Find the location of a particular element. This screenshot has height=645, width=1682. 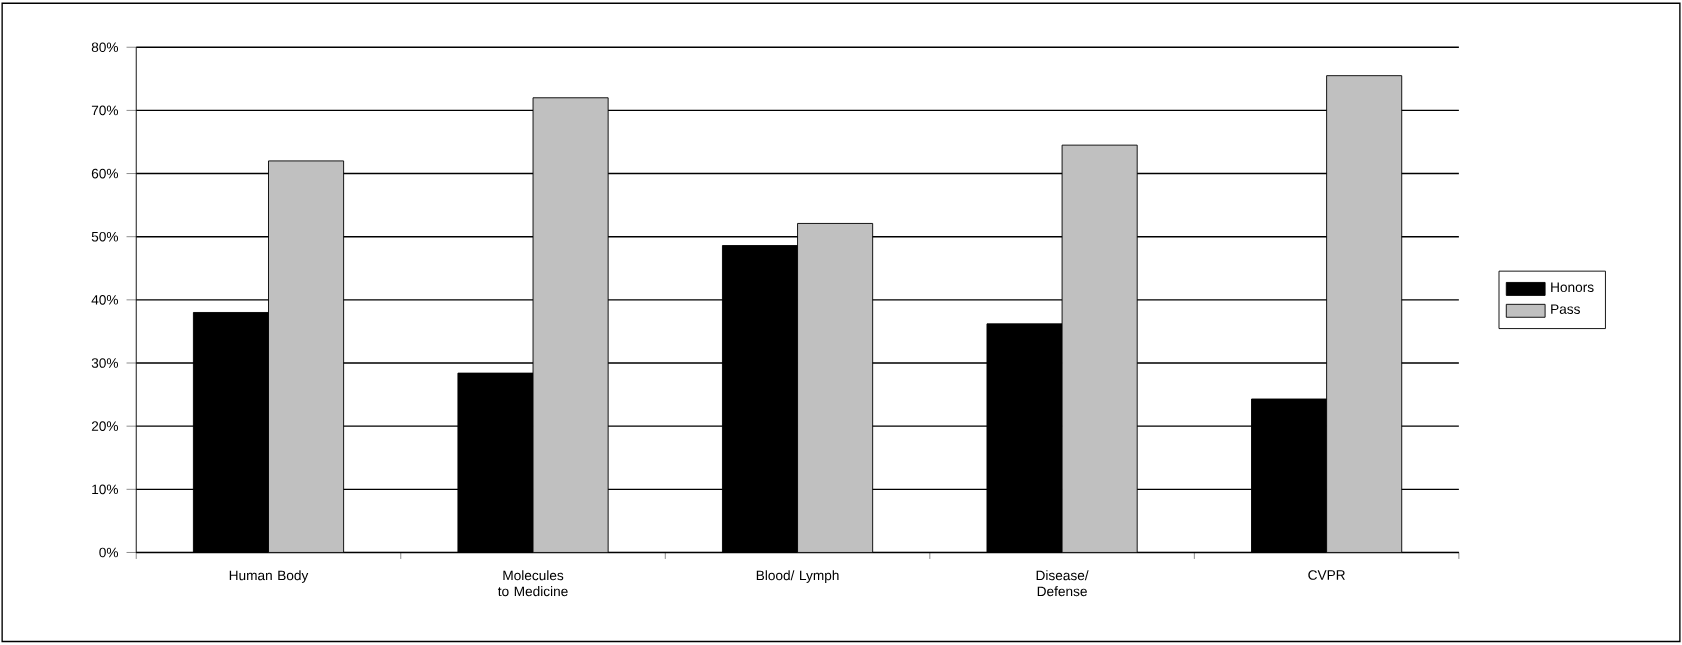

legend-label: Pass is located at coordinates (1565, 309).